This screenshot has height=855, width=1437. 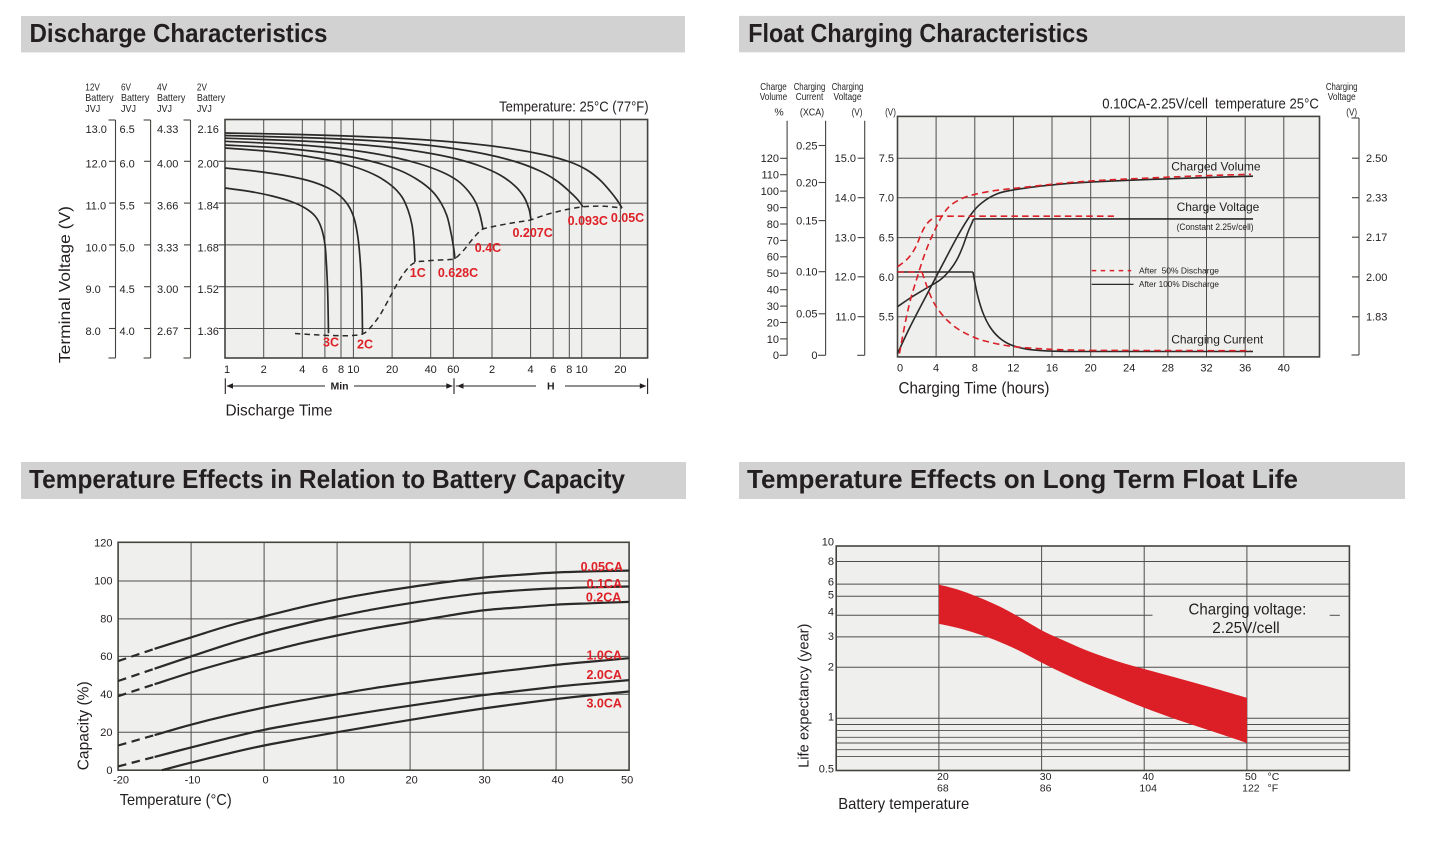 I want to click on svg-text: 24, so click(x=1129, y=369).